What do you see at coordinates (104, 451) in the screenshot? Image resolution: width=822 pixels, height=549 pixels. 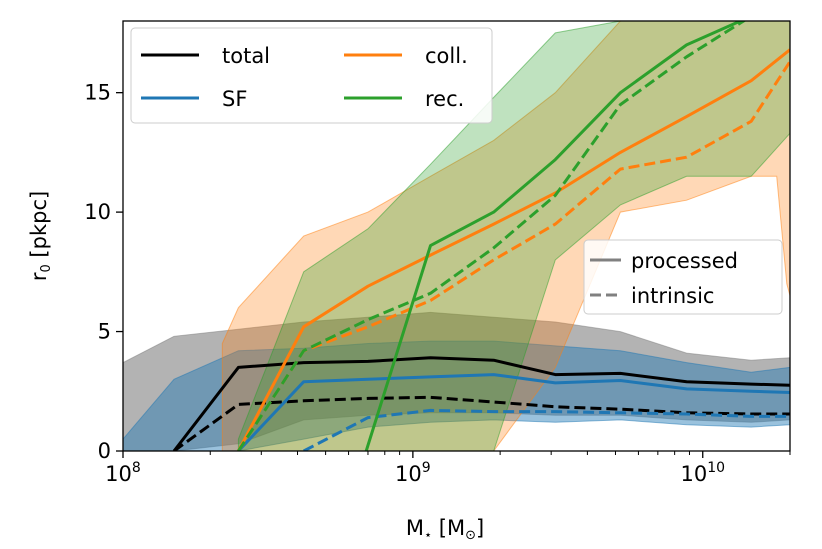 I see `y-tick-label-0: 0` at bounding box center [104, 451].